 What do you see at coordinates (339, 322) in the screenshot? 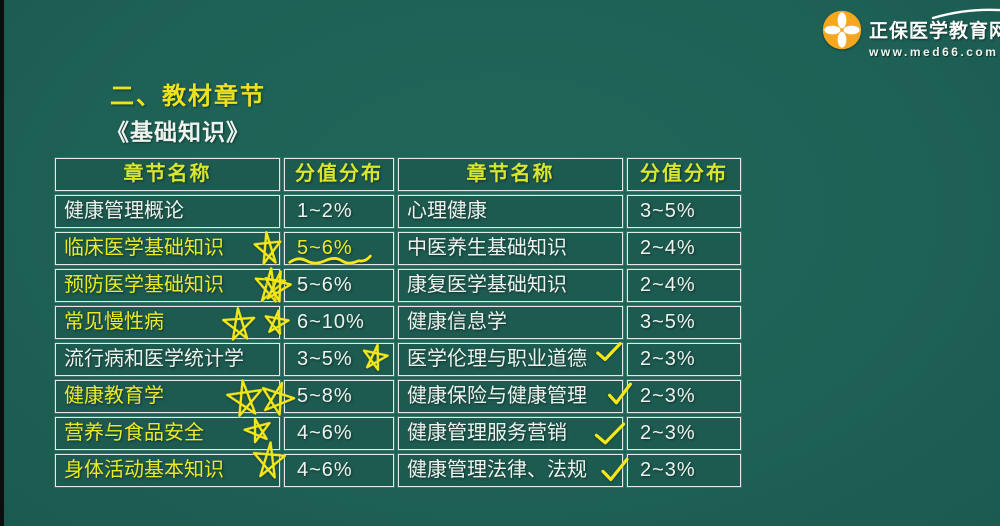
I see `score-value-cell: 6~10%` at bounding box center [339, 322].